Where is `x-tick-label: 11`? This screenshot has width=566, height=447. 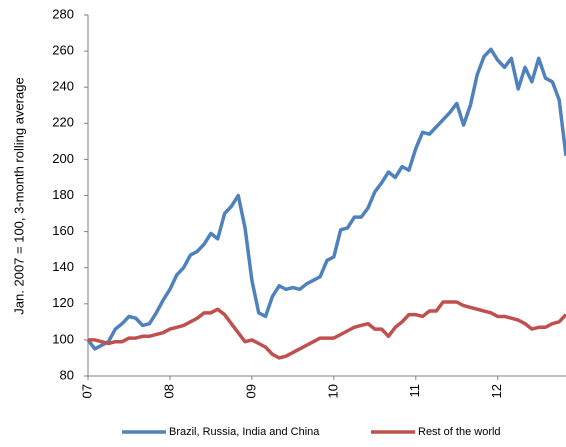 x-tick-label: 11 is located at coordinates (414, 391).